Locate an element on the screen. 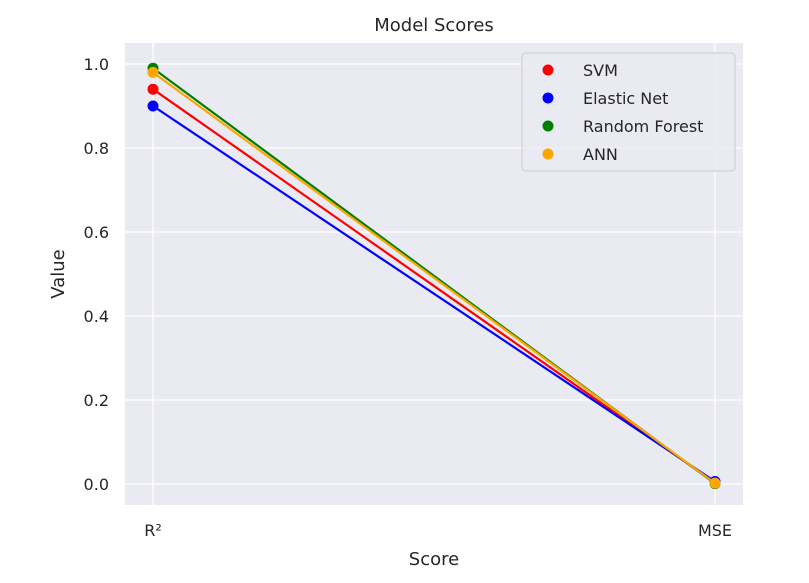 This screenshot has height=583, width=809. legend-item: ANN is located at coordinates (580, 154).